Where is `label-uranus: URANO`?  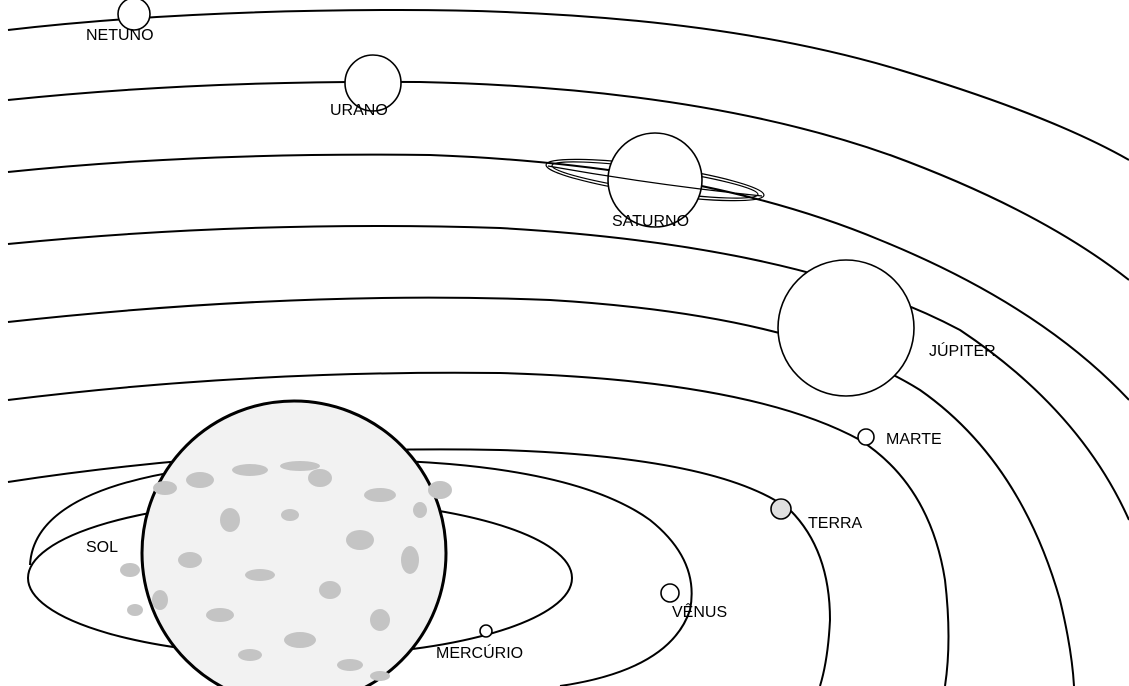 label-uranus: URANO is located at coordinates (359, 110).